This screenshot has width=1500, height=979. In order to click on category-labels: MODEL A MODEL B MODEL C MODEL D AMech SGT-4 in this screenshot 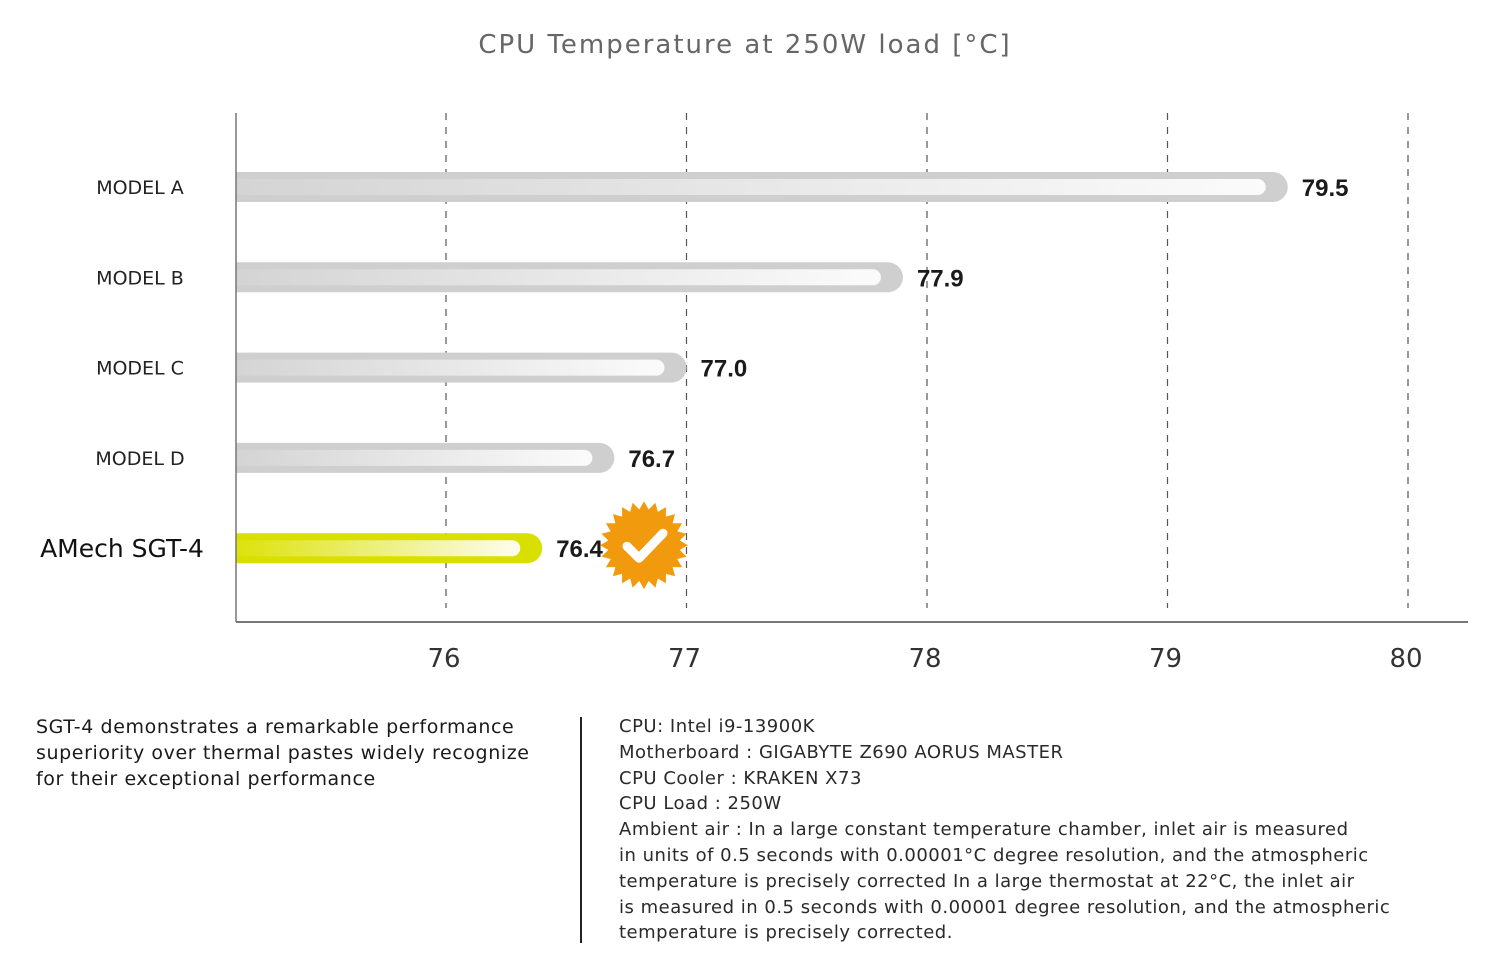, I will do `click(122, 370)`.